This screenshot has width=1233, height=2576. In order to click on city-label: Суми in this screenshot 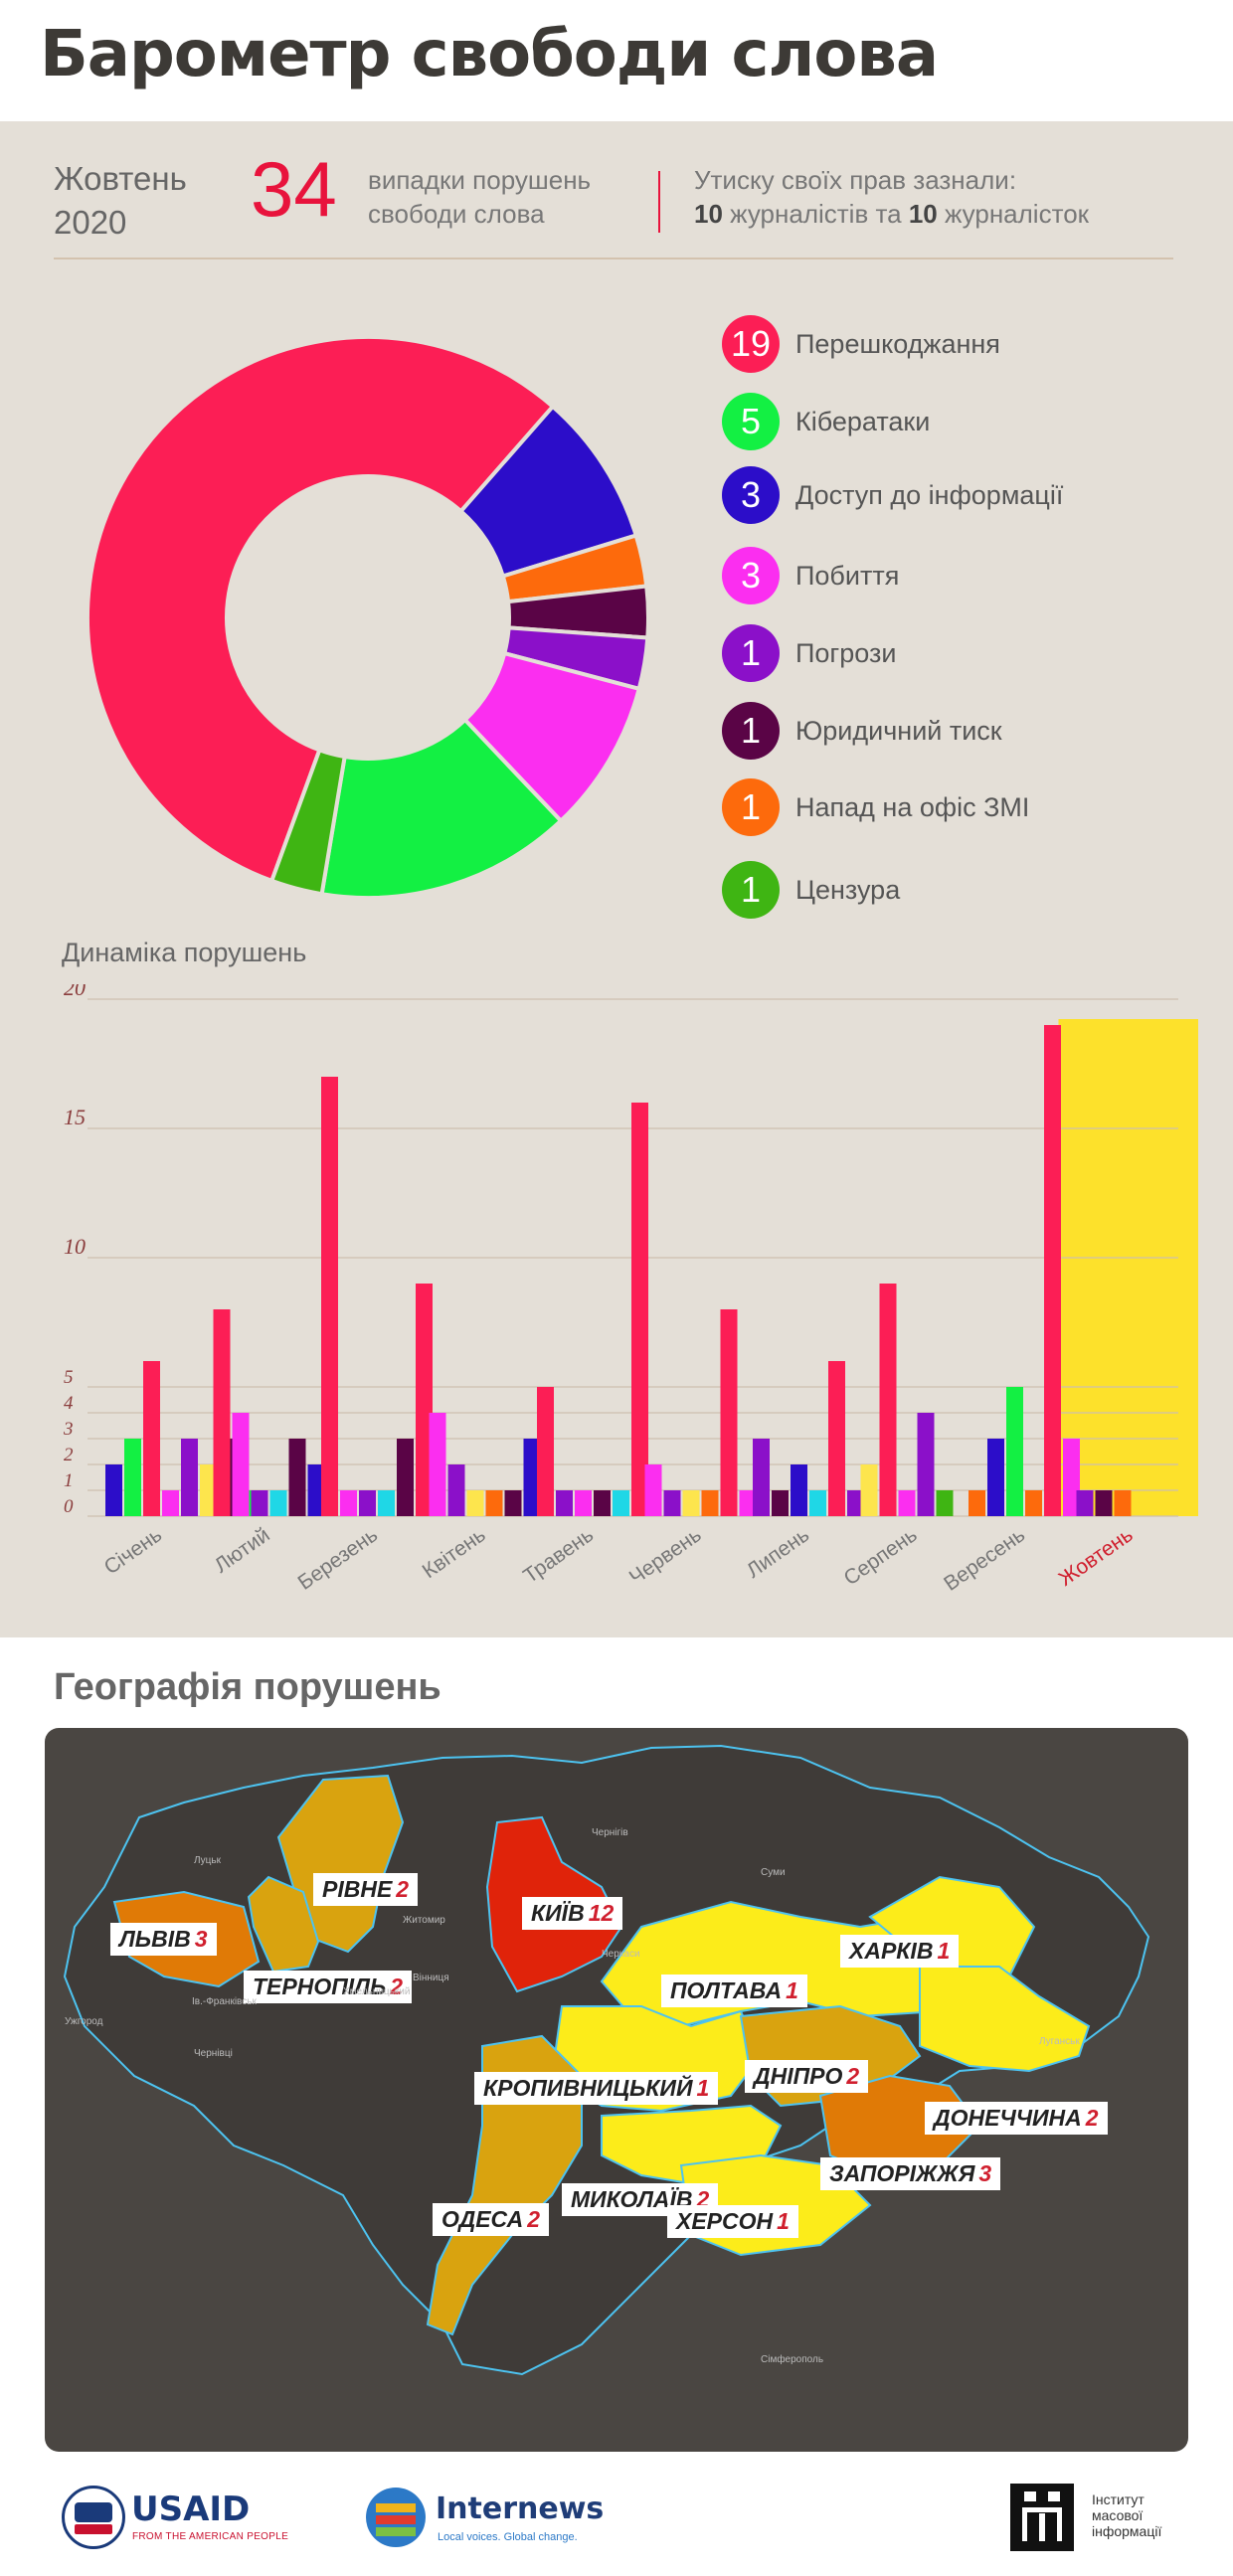, I will do `click(773, 1872)`.